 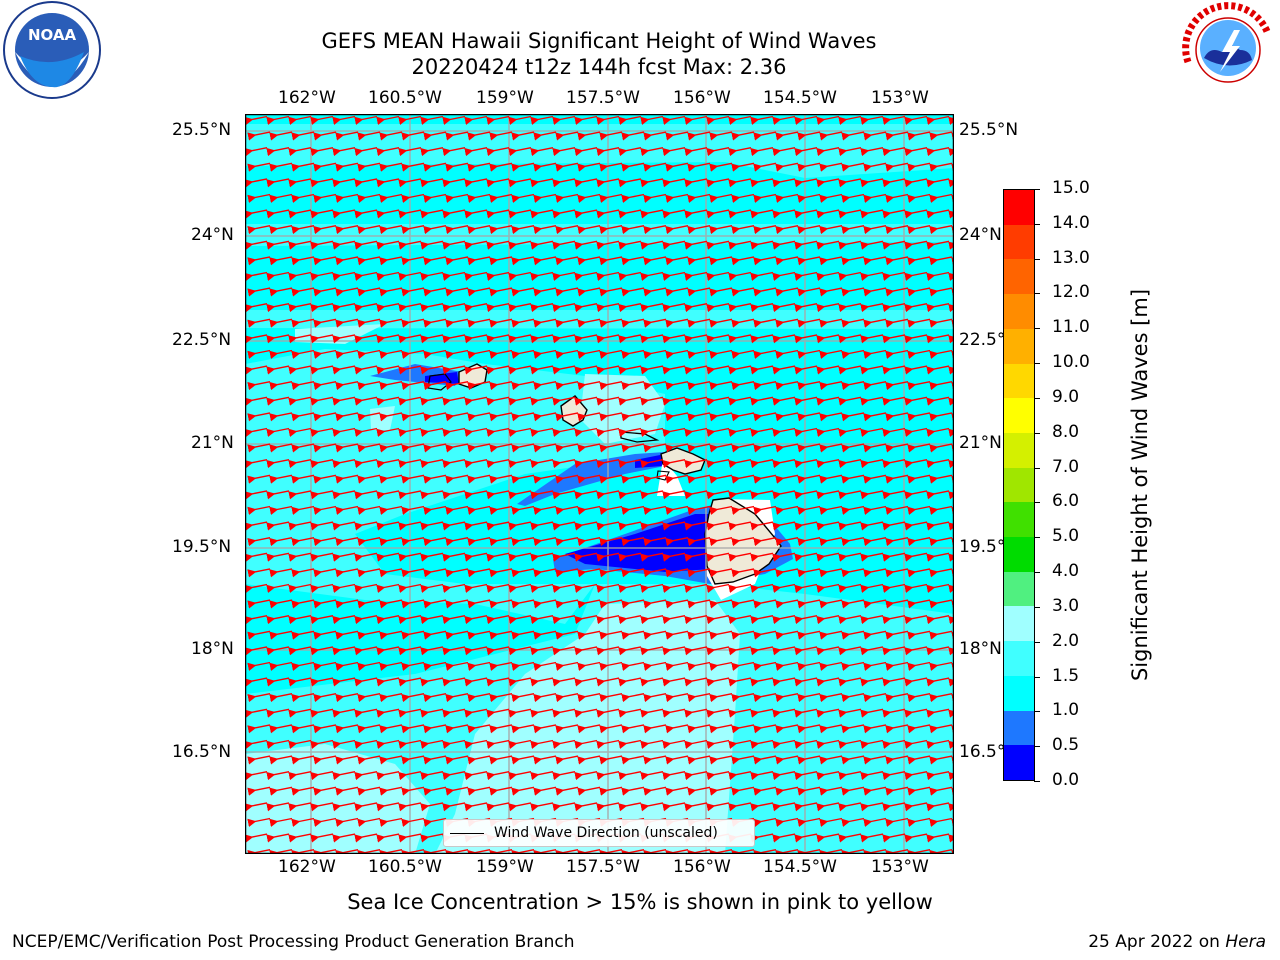 What do you see at coordinates (900, 867) in the screenshot?
I see `lon-label-bottom: 153°W` at bounding box center [900, 867].